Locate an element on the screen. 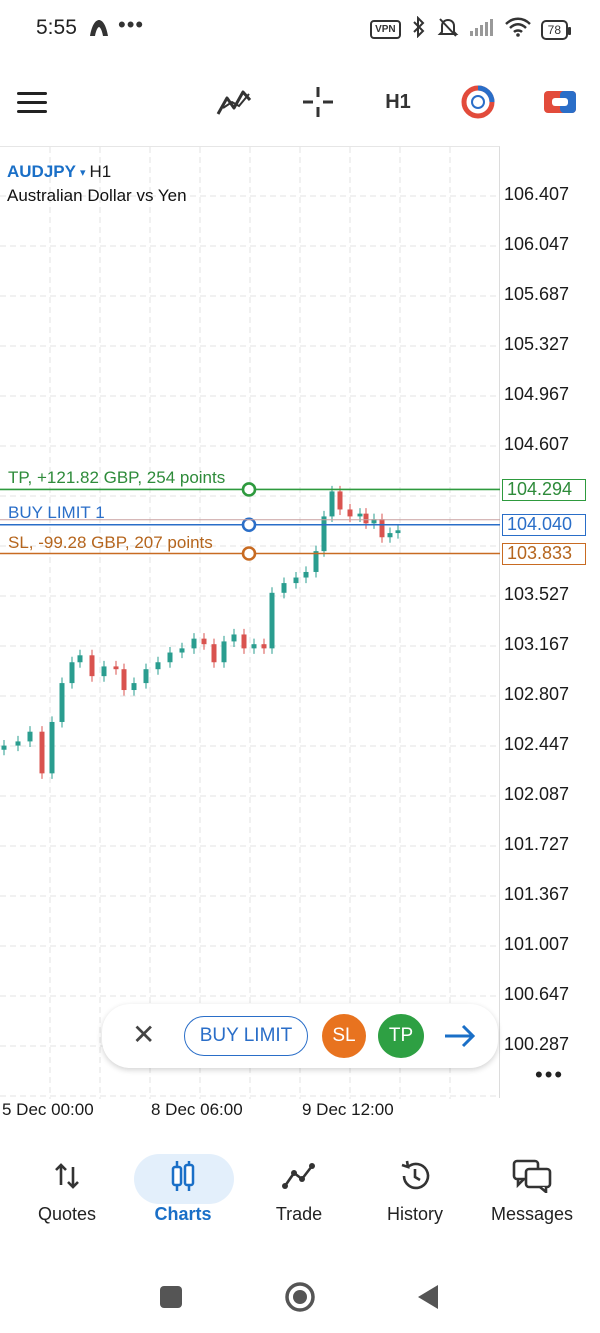  chart-toolbar: H1 is located at coordinates (300, 102).